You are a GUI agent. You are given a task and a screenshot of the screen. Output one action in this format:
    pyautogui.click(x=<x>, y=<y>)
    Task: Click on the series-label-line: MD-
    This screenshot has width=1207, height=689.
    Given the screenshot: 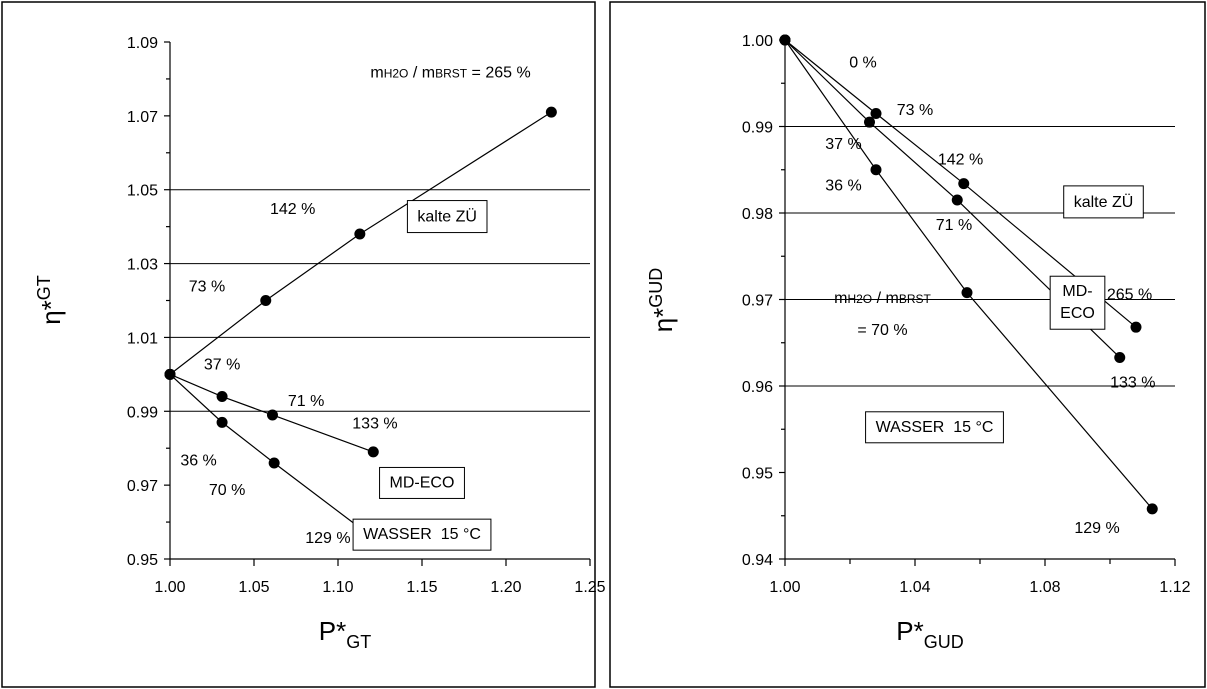 What is the action you would take?
    pyautogui.click(x=1077, y=291)
    